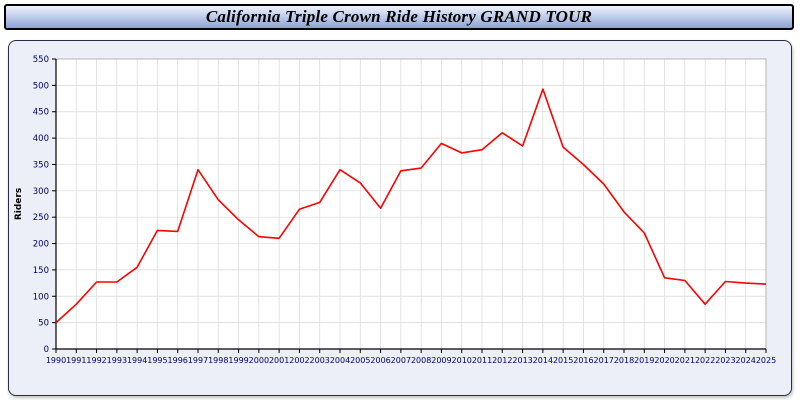 Image resolution: width=800 pixels, height=400 pixels. I want to click on x-tick-label: 2014, so click(543, 360).